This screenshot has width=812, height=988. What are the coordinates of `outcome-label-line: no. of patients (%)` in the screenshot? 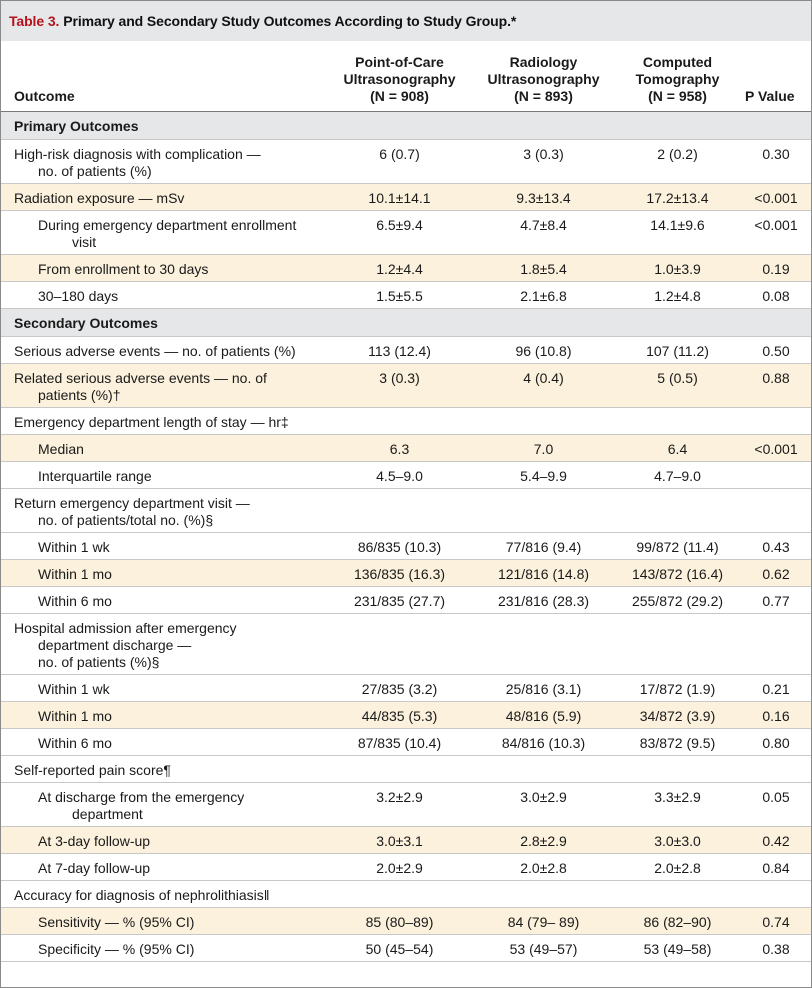 It's located at (95, 171).